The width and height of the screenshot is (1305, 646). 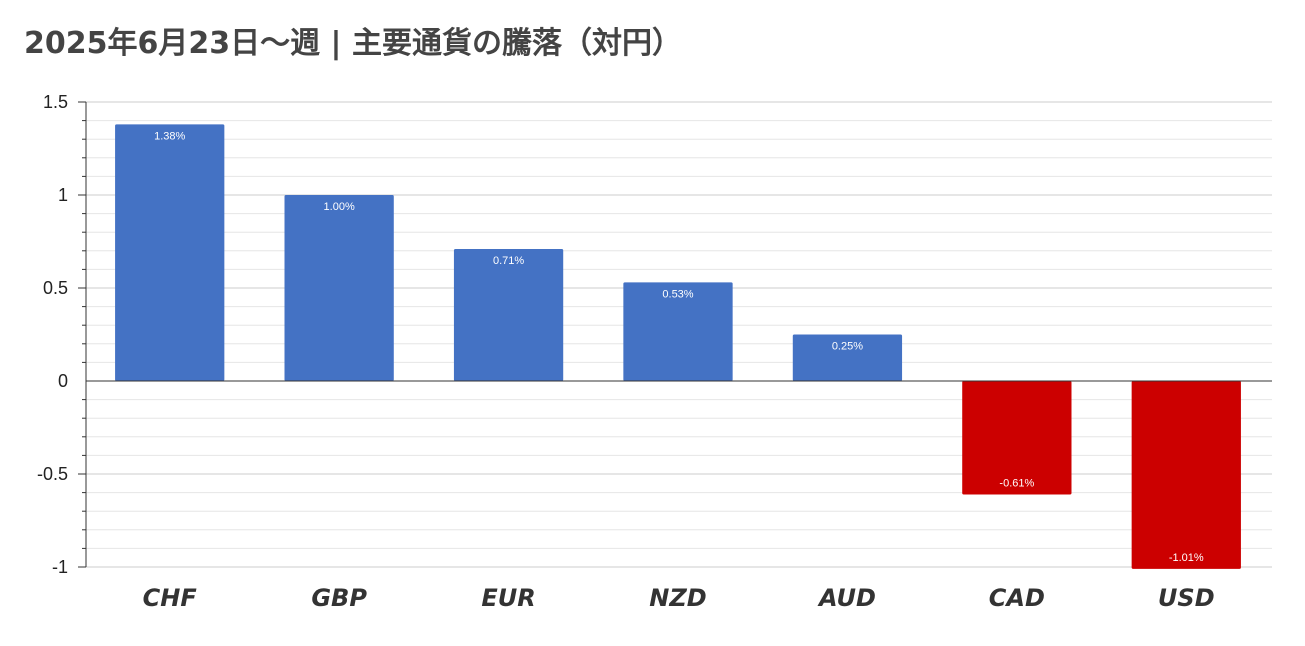 I want to click on bar-eur, so click(x=508, y=314).